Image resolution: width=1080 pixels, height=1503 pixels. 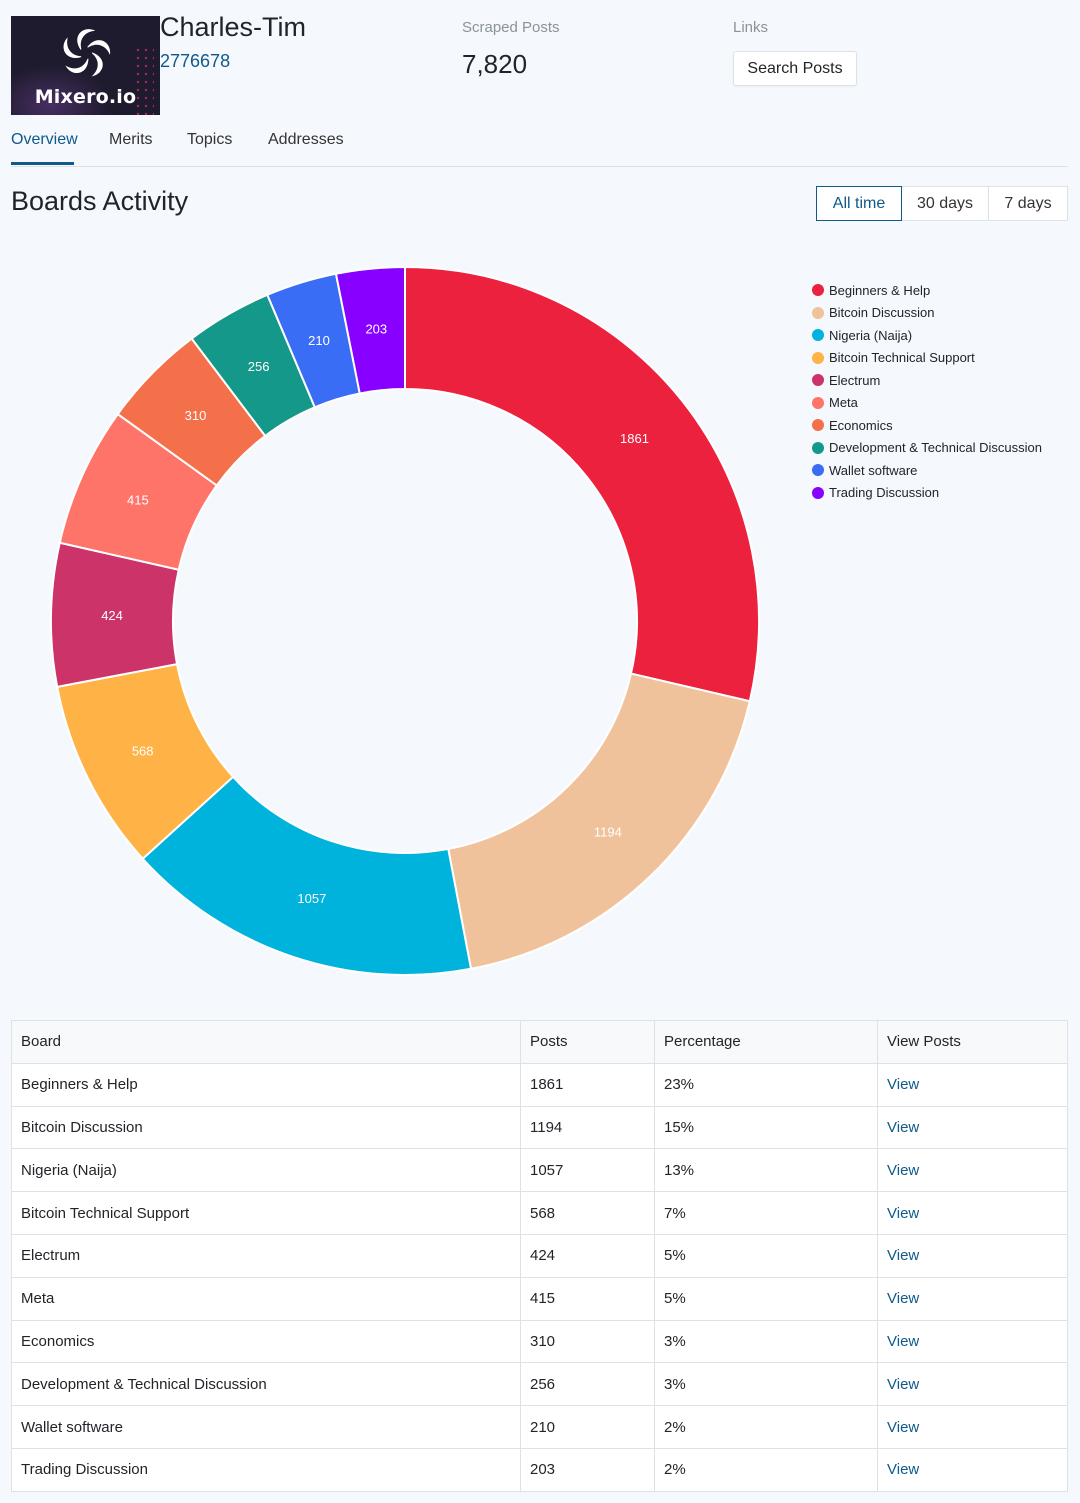 I want to click on logo-glow, so click(x=61, y=90).